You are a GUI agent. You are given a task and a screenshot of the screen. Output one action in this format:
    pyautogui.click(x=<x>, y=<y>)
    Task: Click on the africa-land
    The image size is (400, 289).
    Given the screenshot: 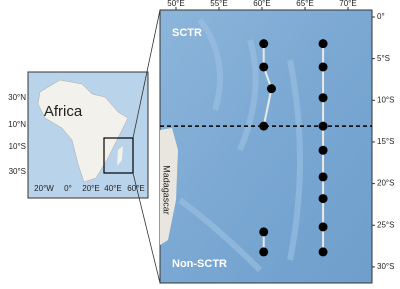 What is the action you would take?
    pyautogui.click(x=83, y=131)
    